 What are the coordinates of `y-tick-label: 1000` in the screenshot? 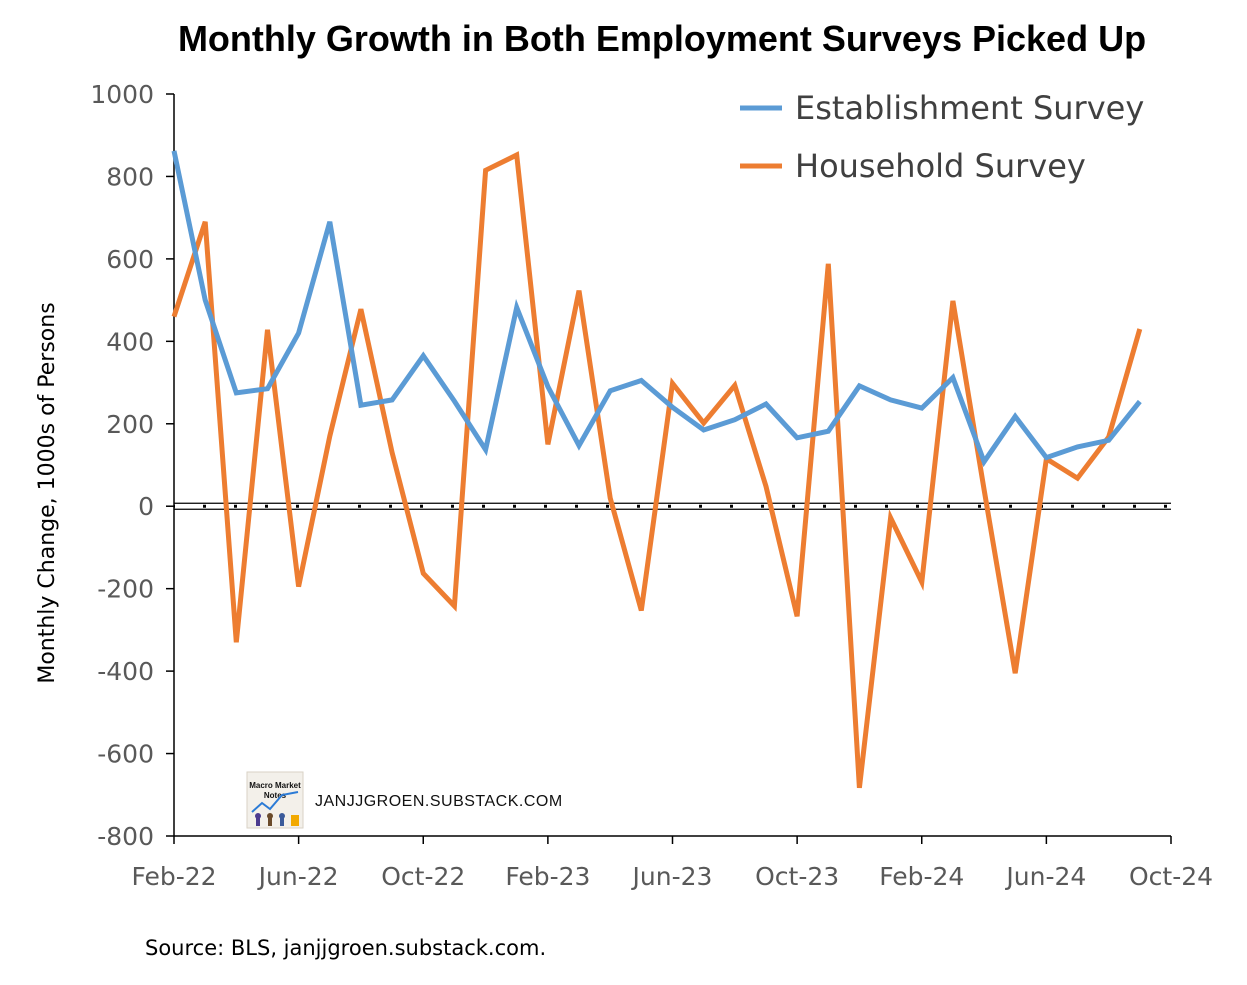 It's located at (122, 94).